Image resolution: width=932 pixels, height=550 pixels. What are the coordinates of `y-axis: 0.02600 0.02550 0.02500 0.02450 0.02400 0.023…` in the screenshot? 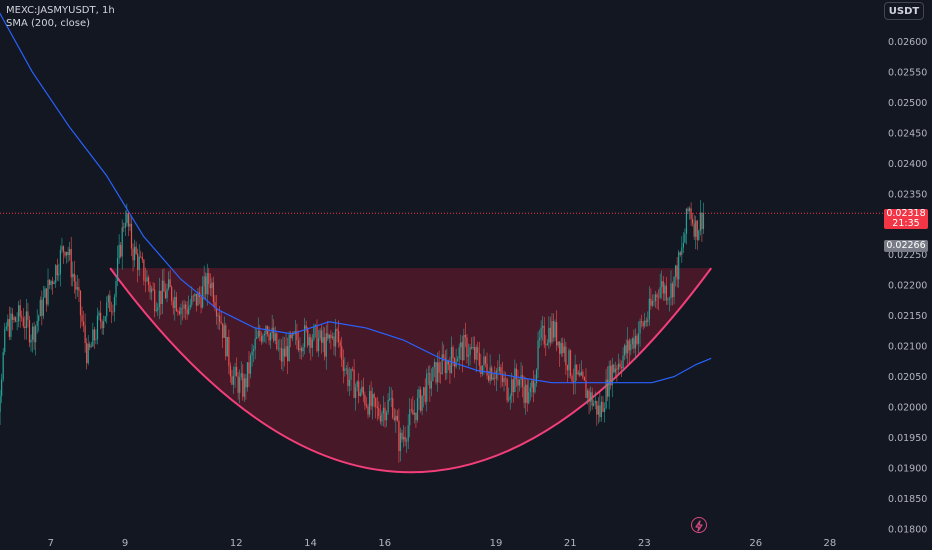 It's located at (907, 286).